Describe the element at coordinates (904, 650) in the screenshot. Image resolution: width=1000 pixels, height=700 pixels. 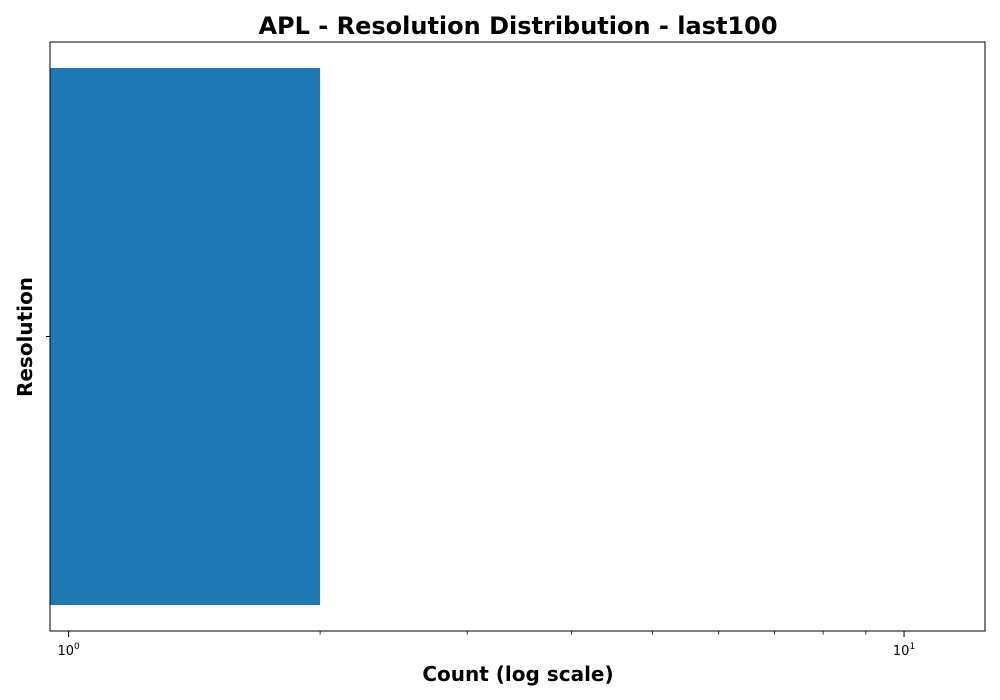
I see `x-tick-label: 10¹` at that location.